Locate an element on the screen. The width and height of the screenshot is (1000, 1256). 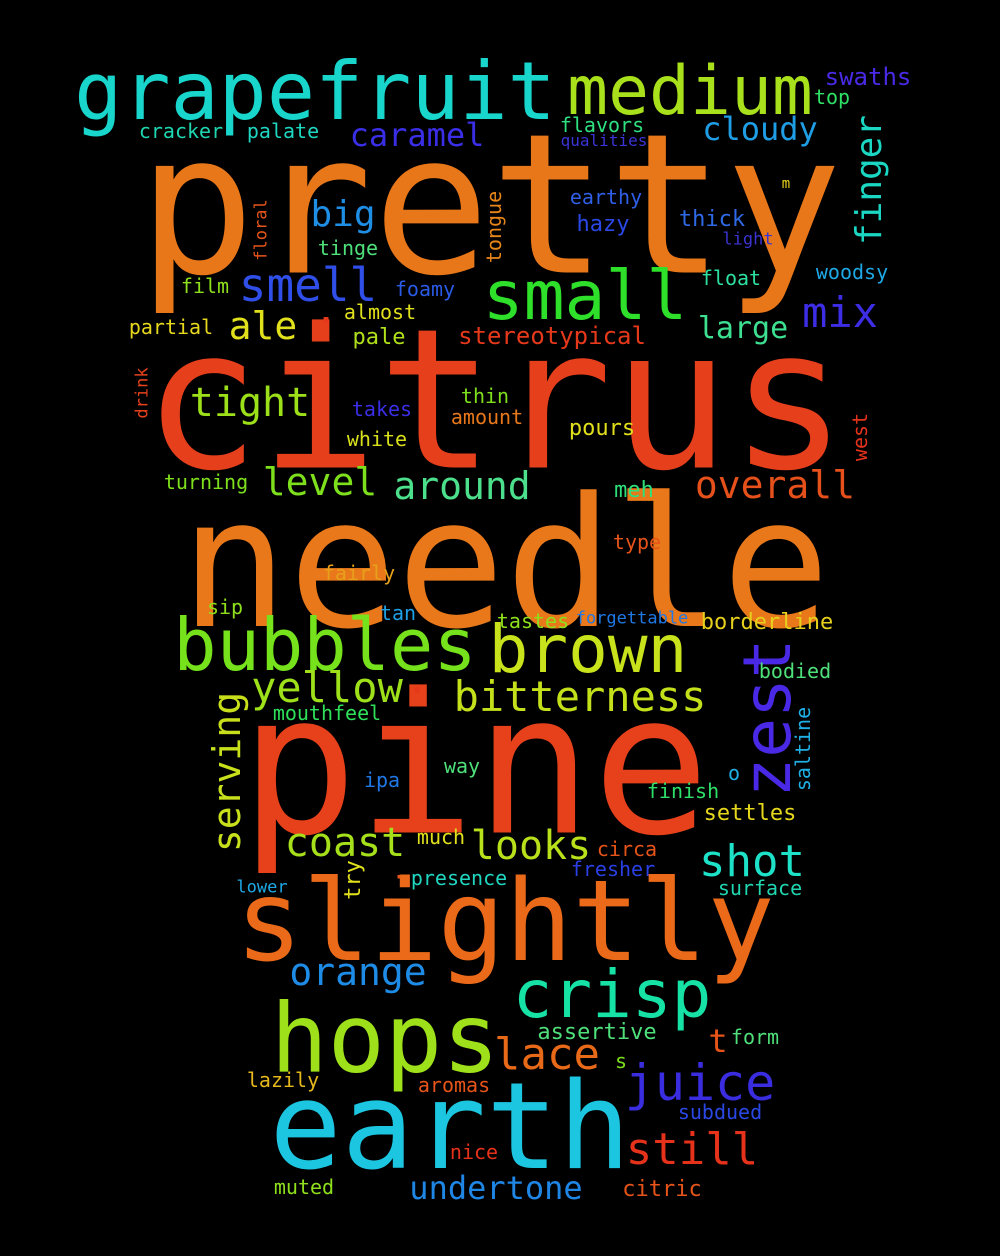
word-ipa: ipa is located at coordinates (382, 780).